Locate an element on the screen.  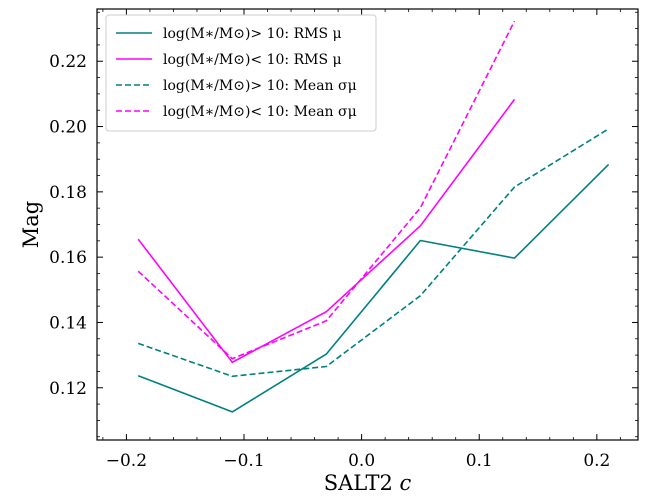
x-axis-label-var: c is located at coordinates (406, 483).